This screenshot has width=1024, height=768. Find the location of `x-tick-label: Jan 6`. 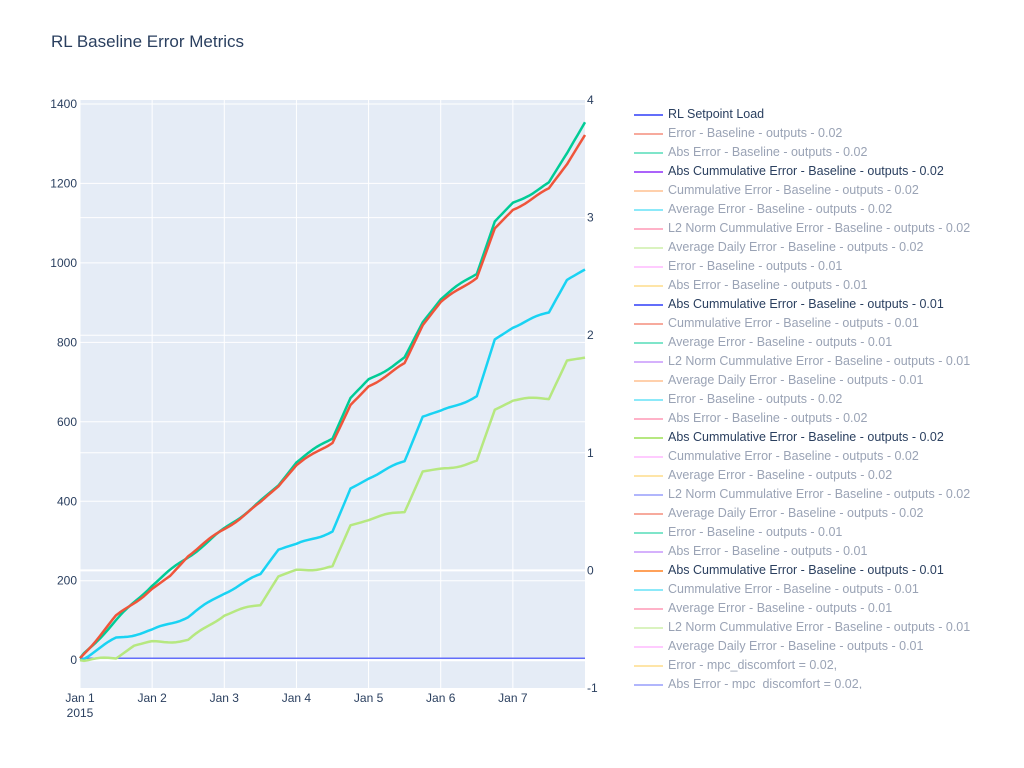

x-tick-label: Jan 6 is located at coordinates (441, 698).